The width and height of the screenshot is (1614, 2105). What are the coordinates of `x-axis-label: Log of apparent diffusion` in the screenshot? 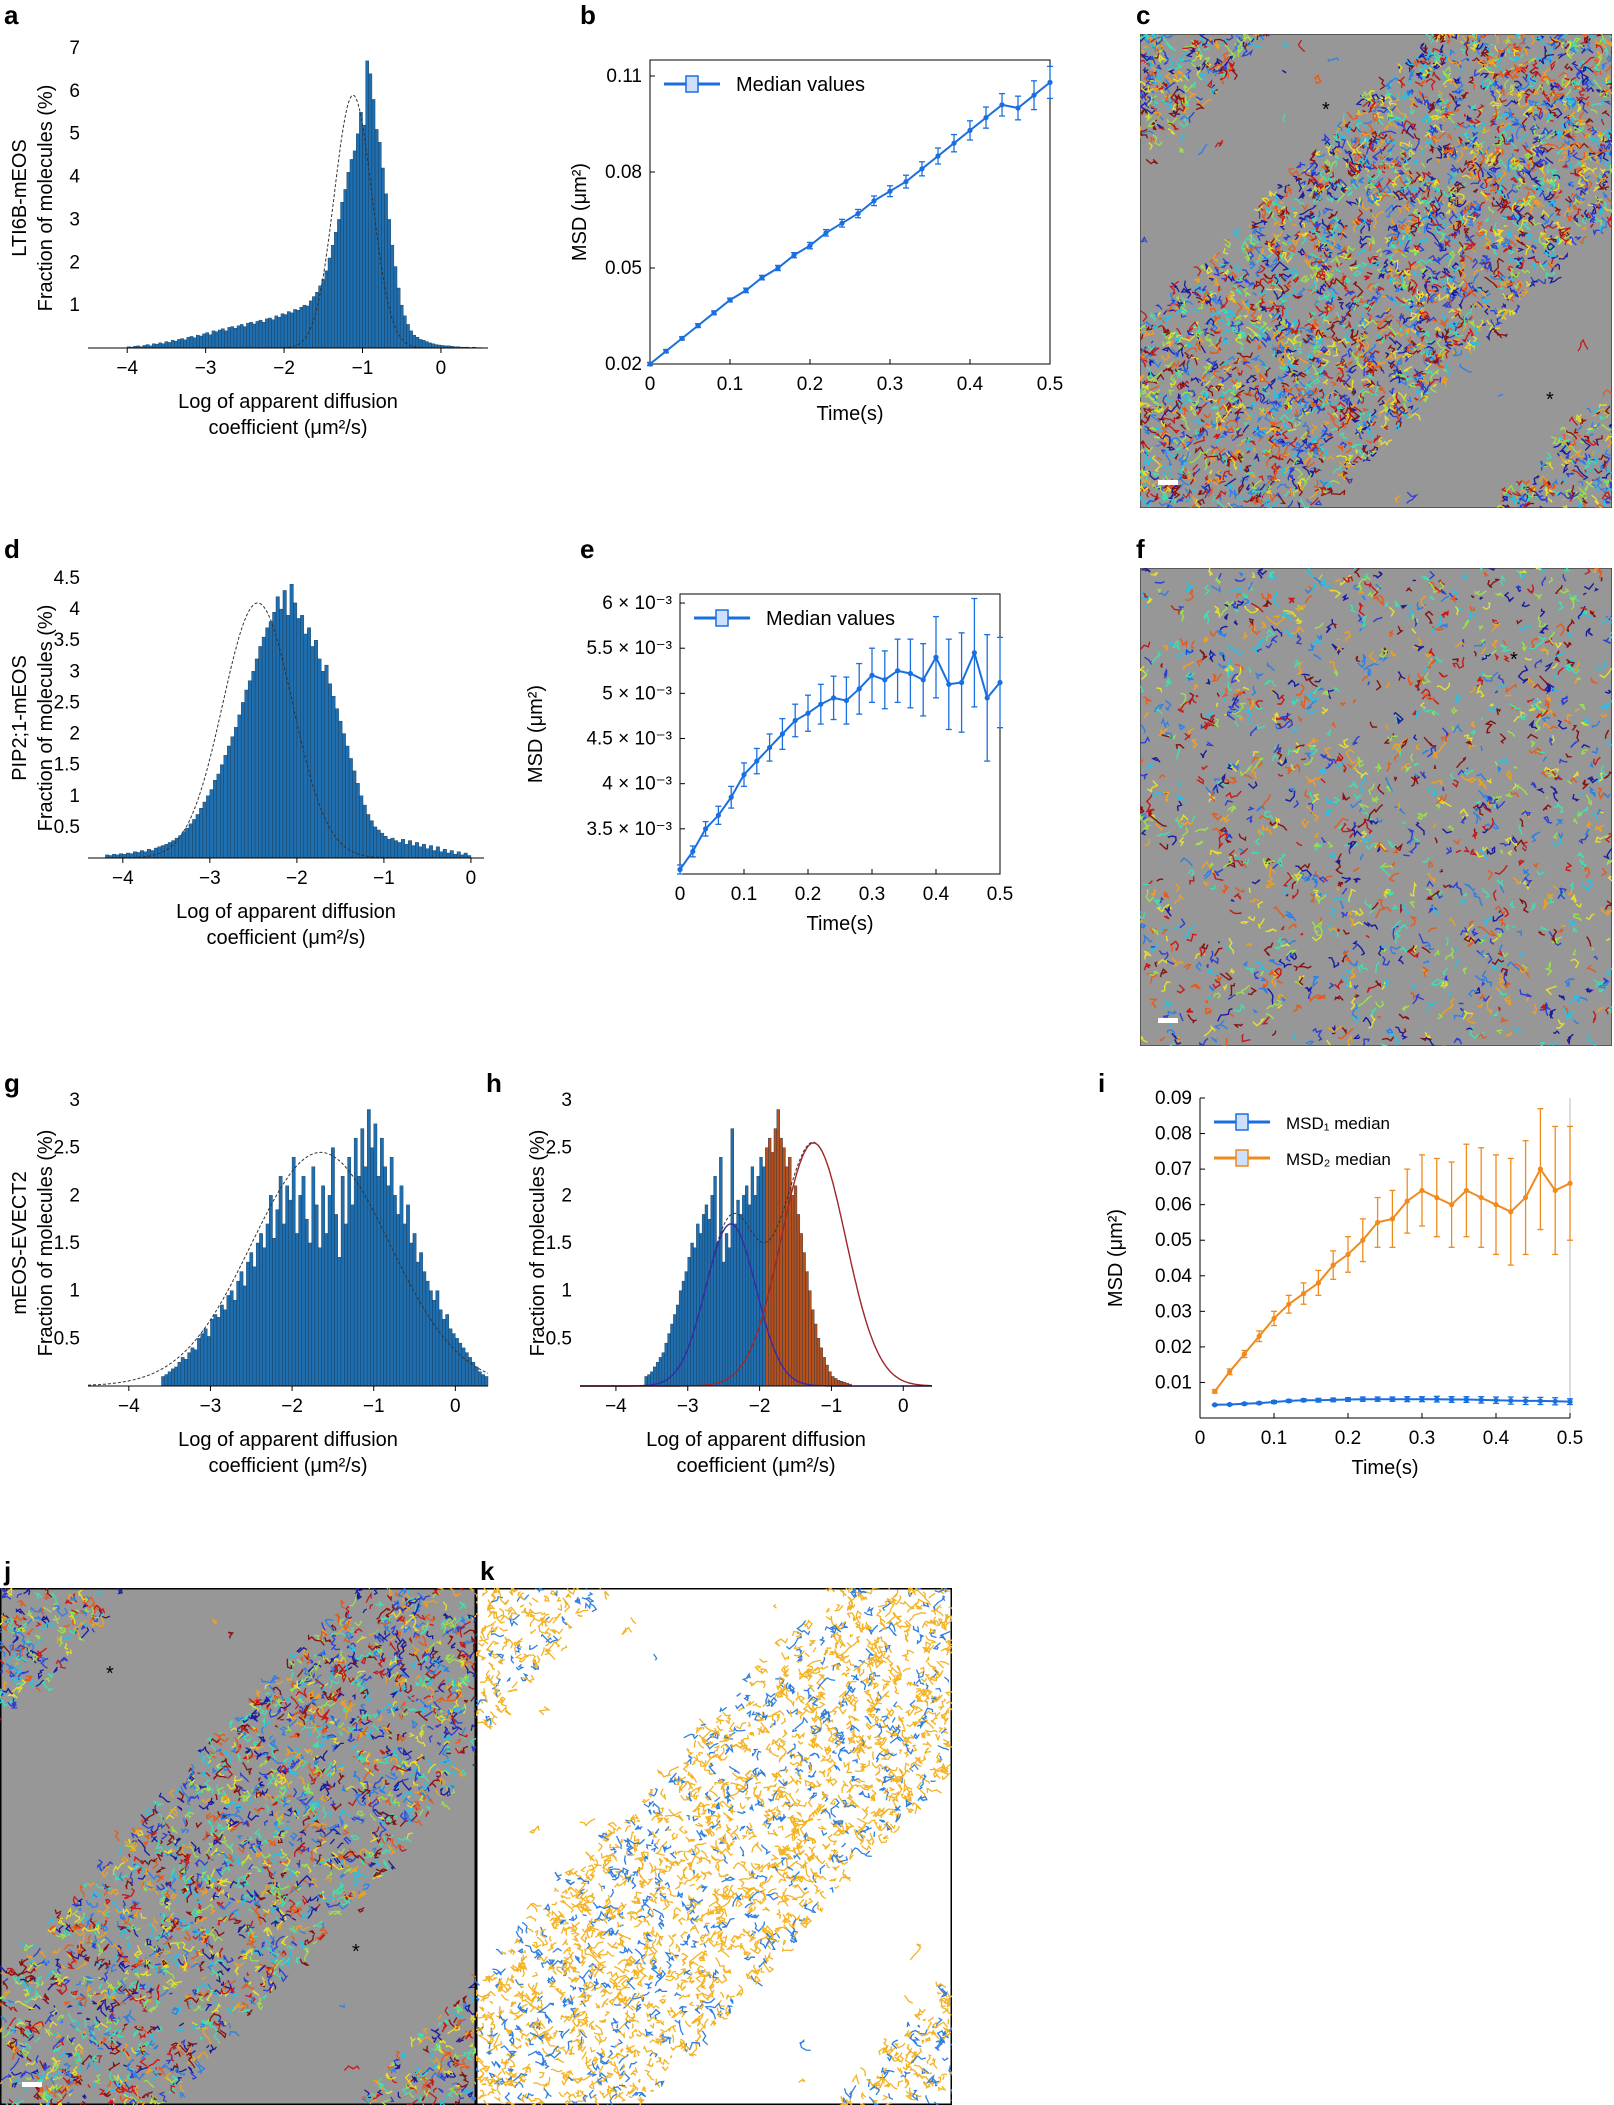 It's located at (286, 912).